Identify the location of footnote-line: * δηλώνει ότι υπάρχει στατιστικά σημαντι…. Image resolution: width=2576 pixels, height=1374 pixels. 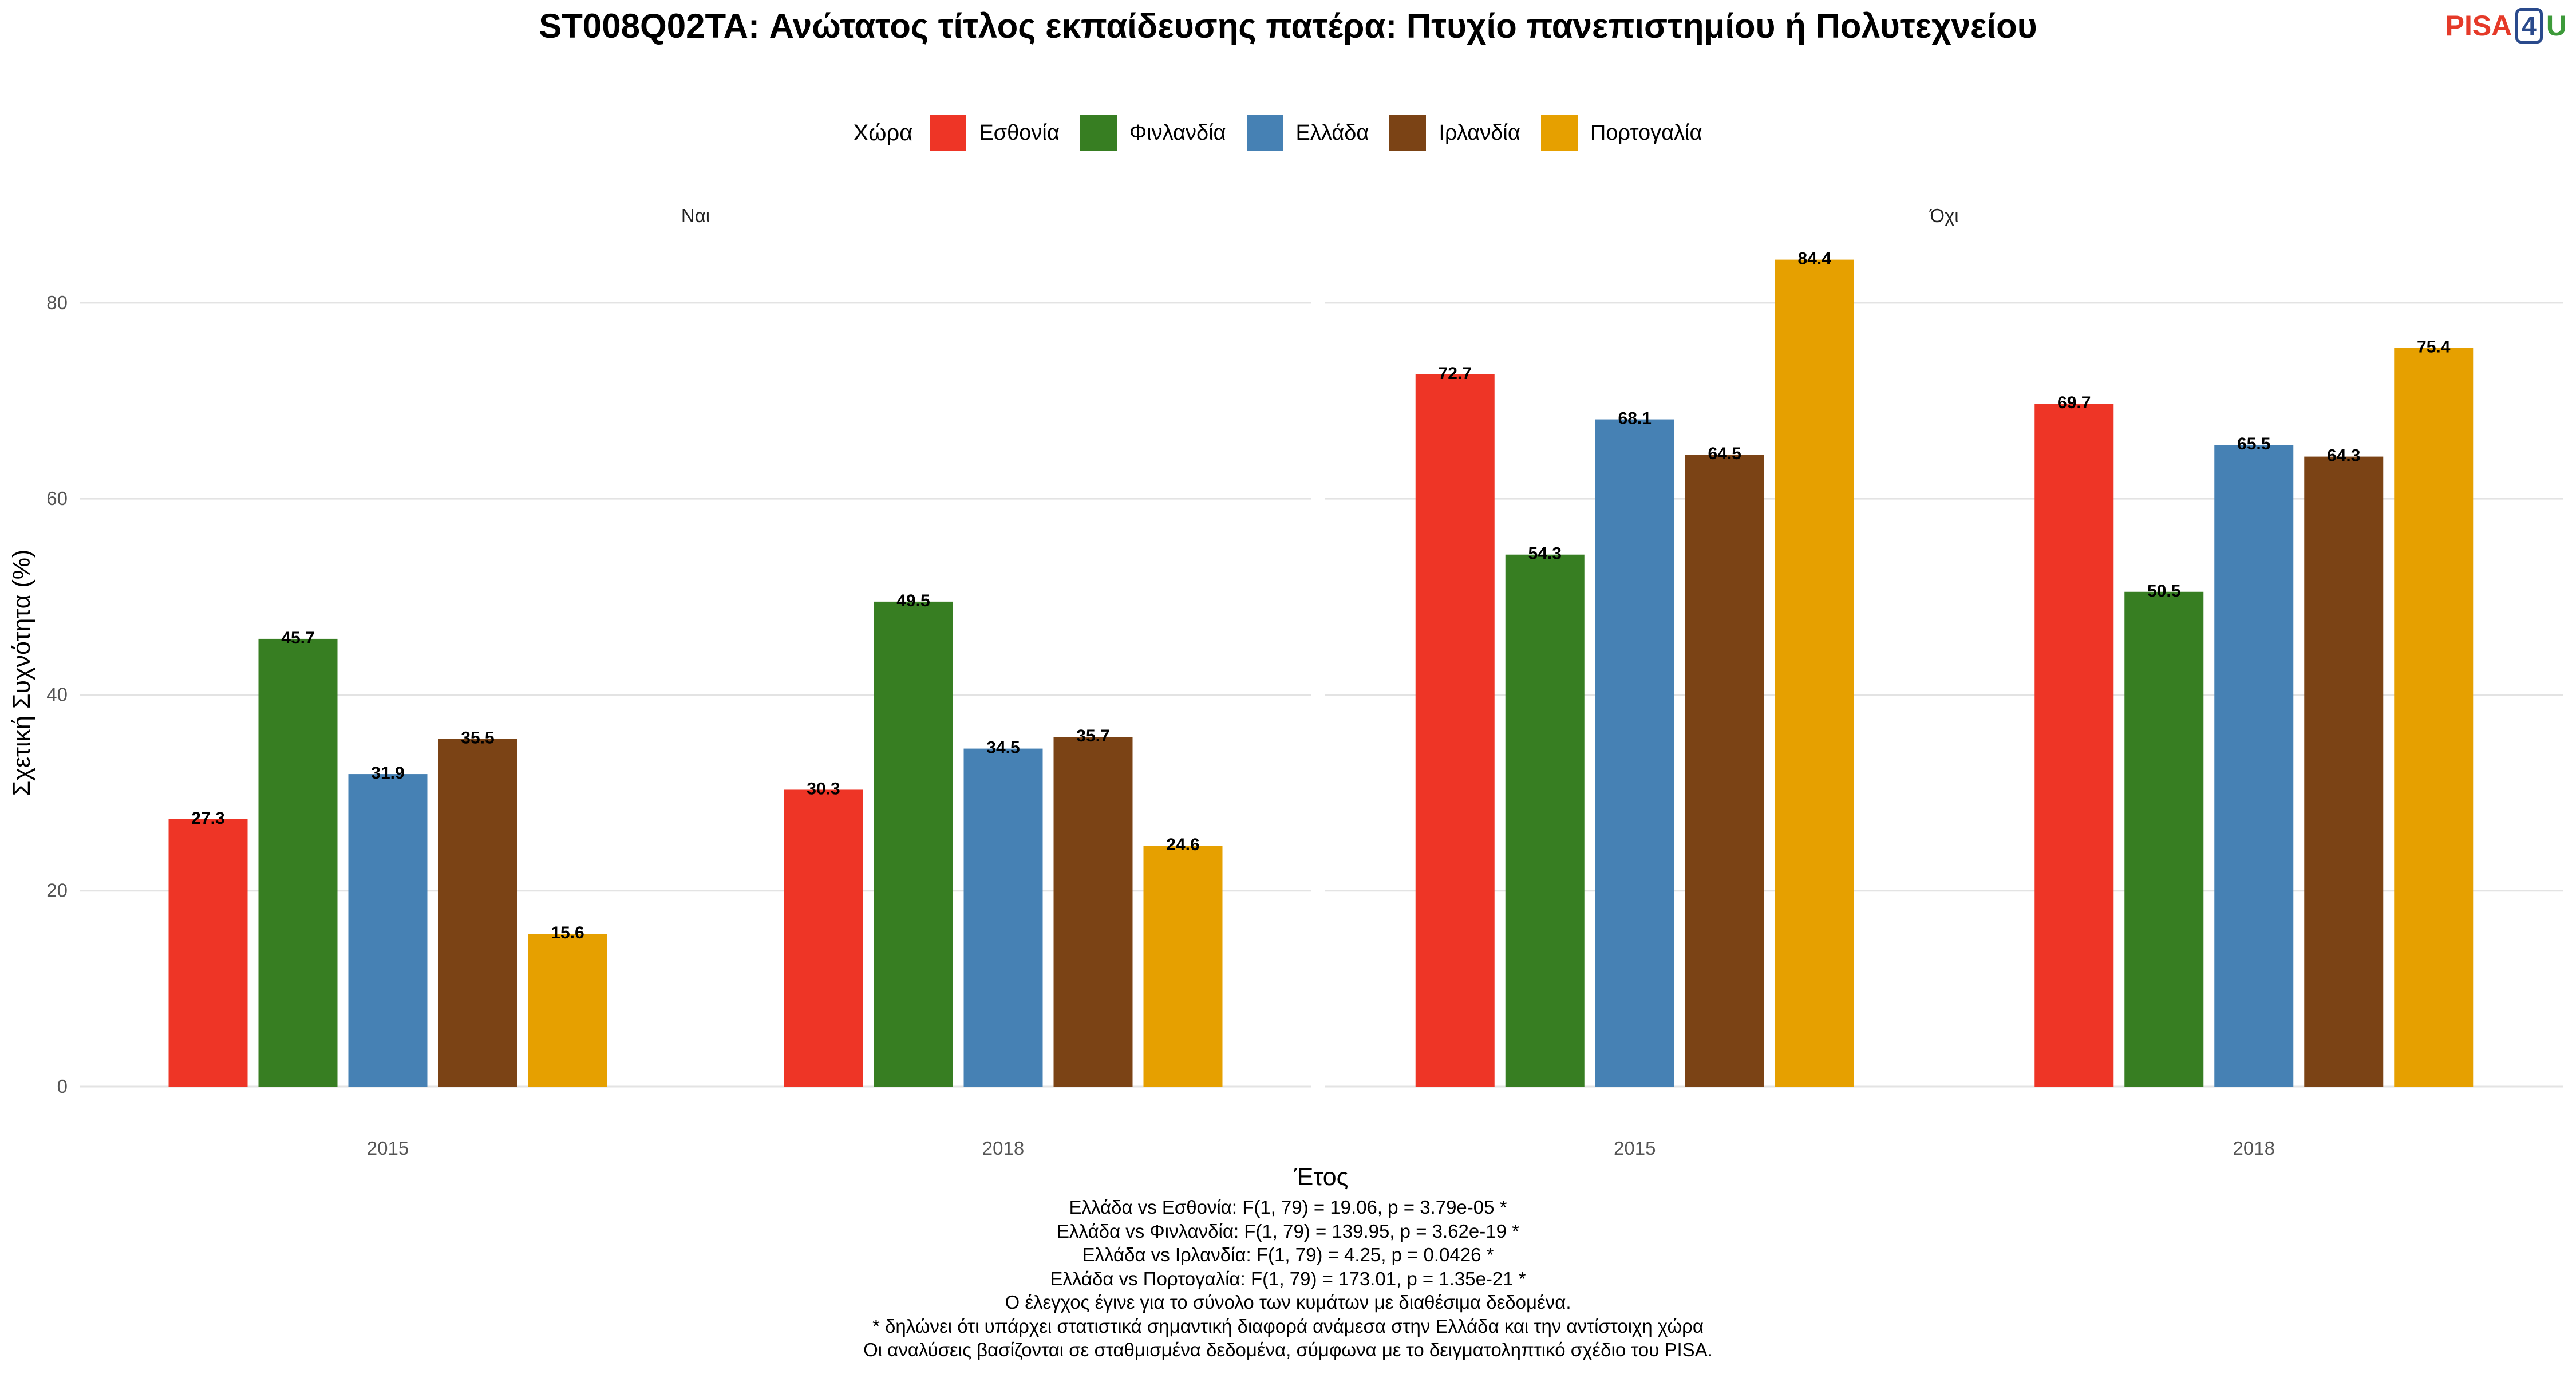
(1288, 1326).